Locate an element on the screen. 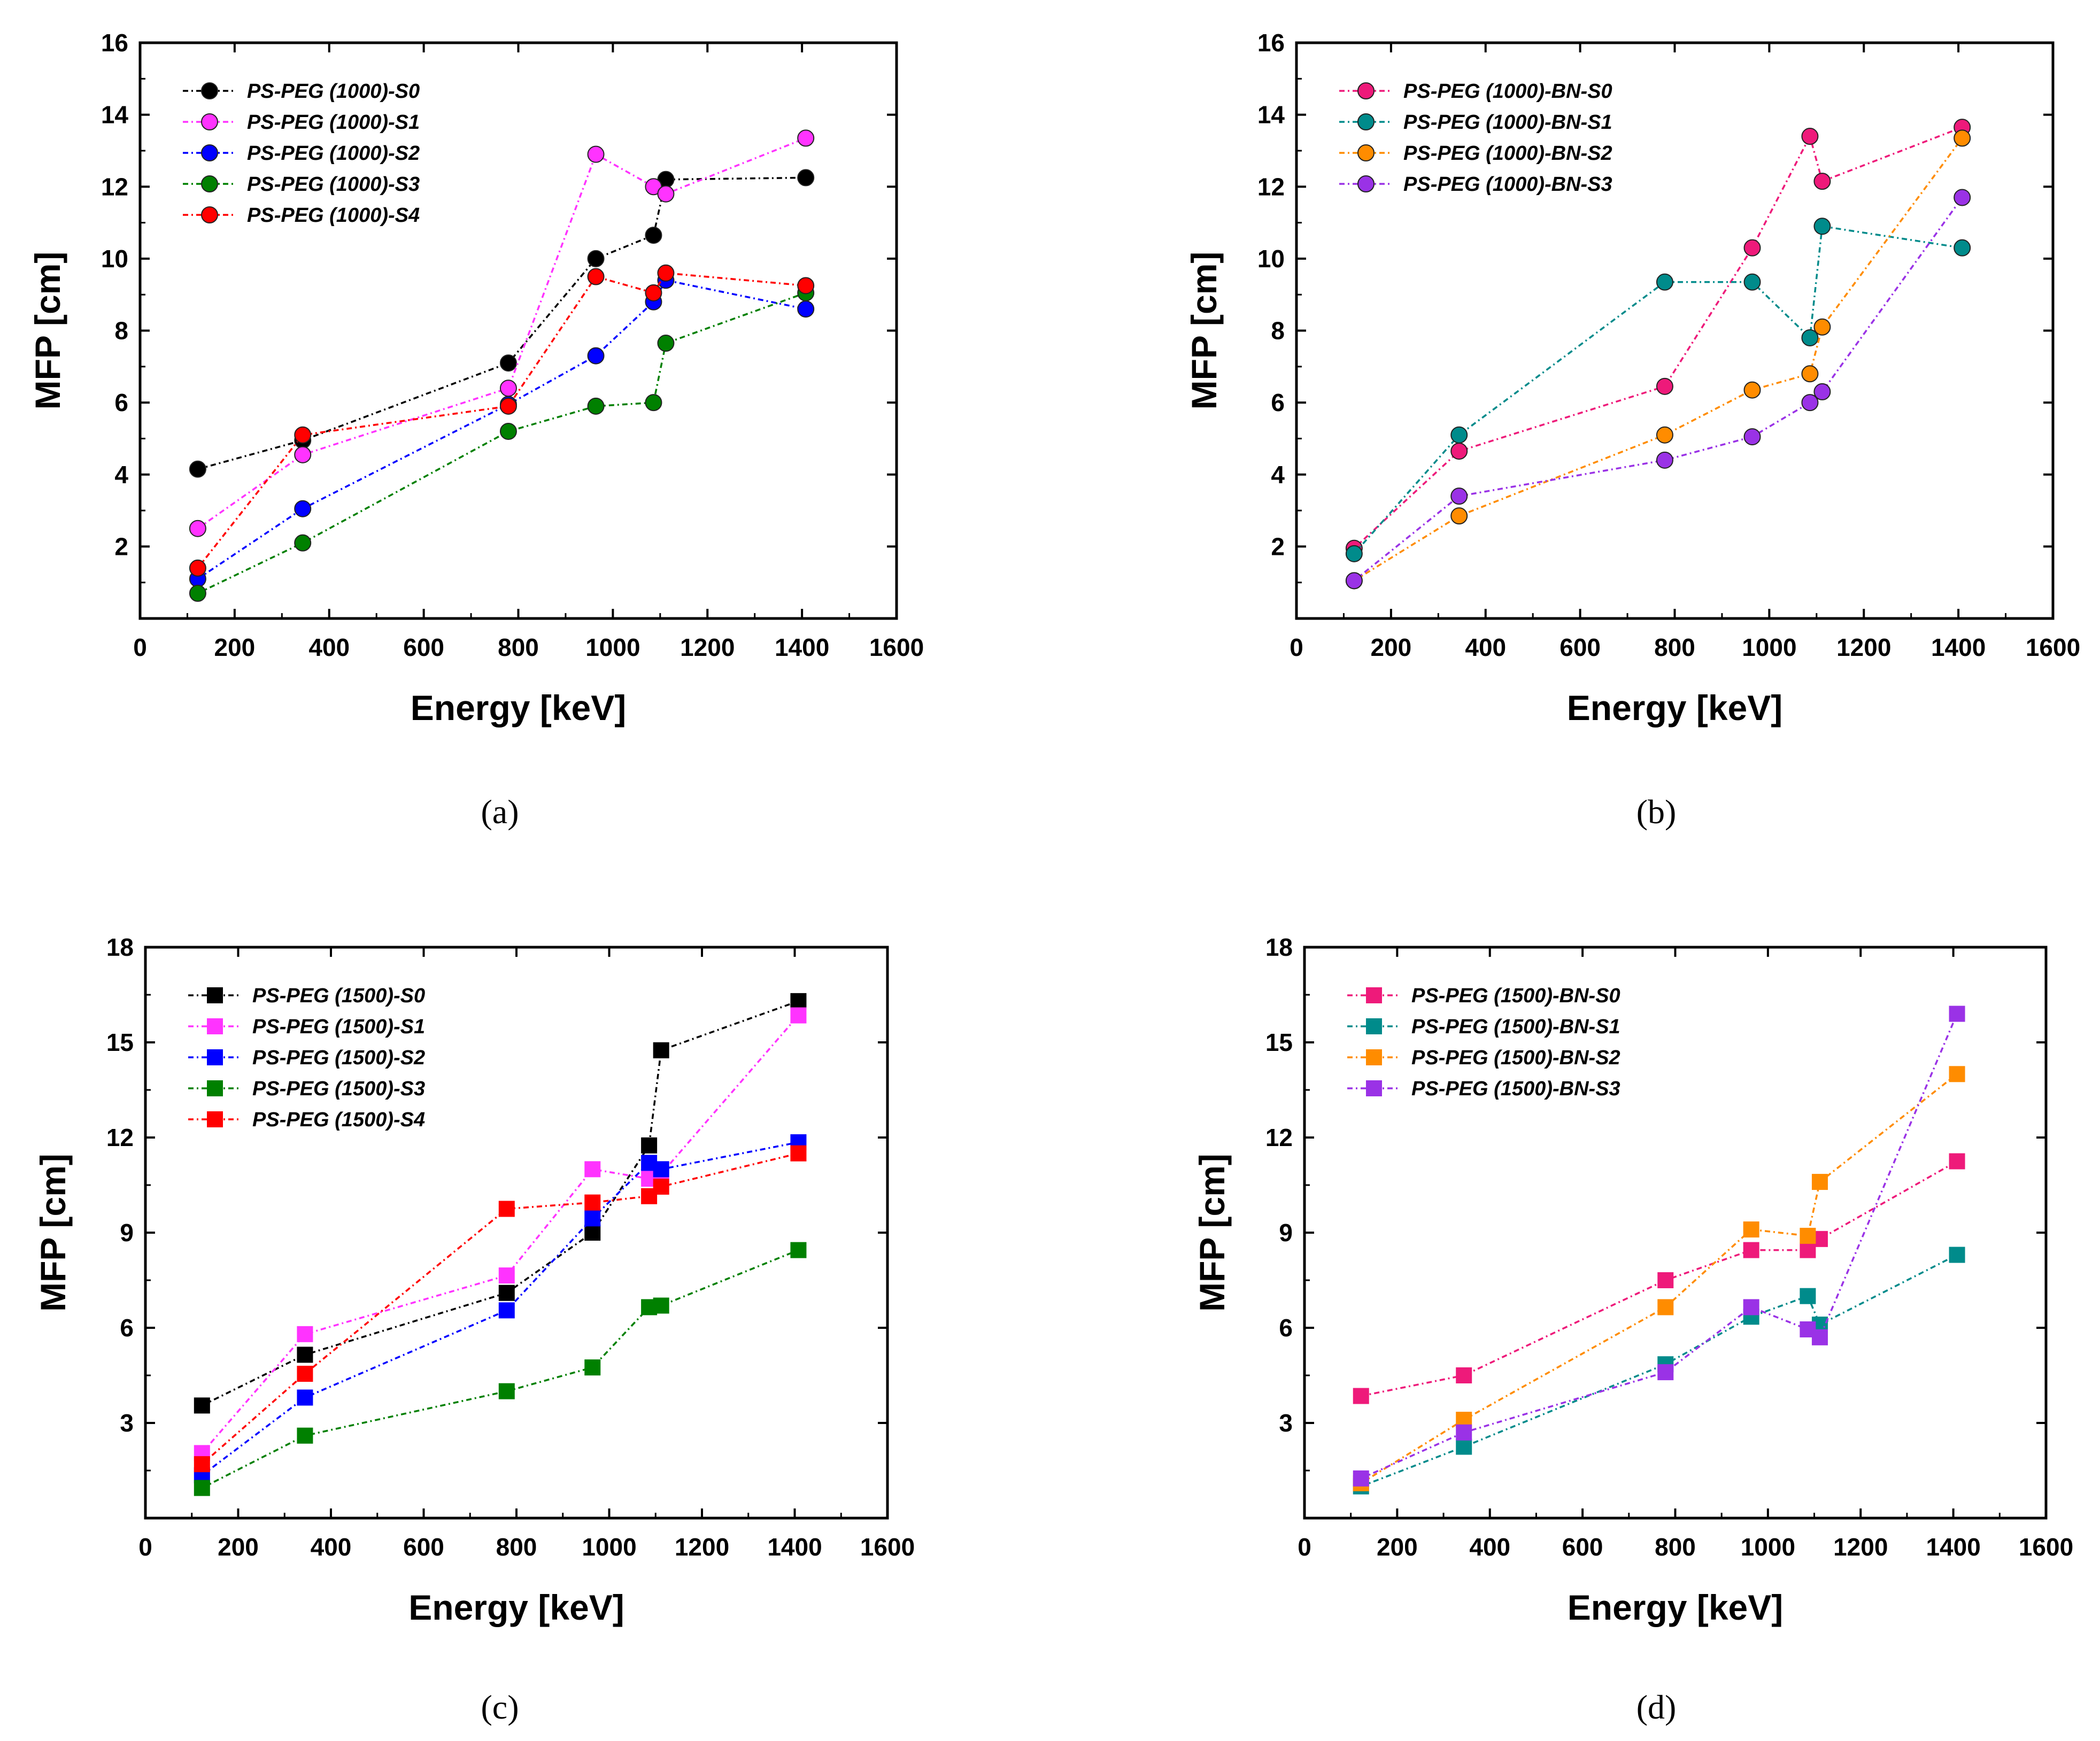  y-tick-label: 8 is located at coordinates (1278, 331).